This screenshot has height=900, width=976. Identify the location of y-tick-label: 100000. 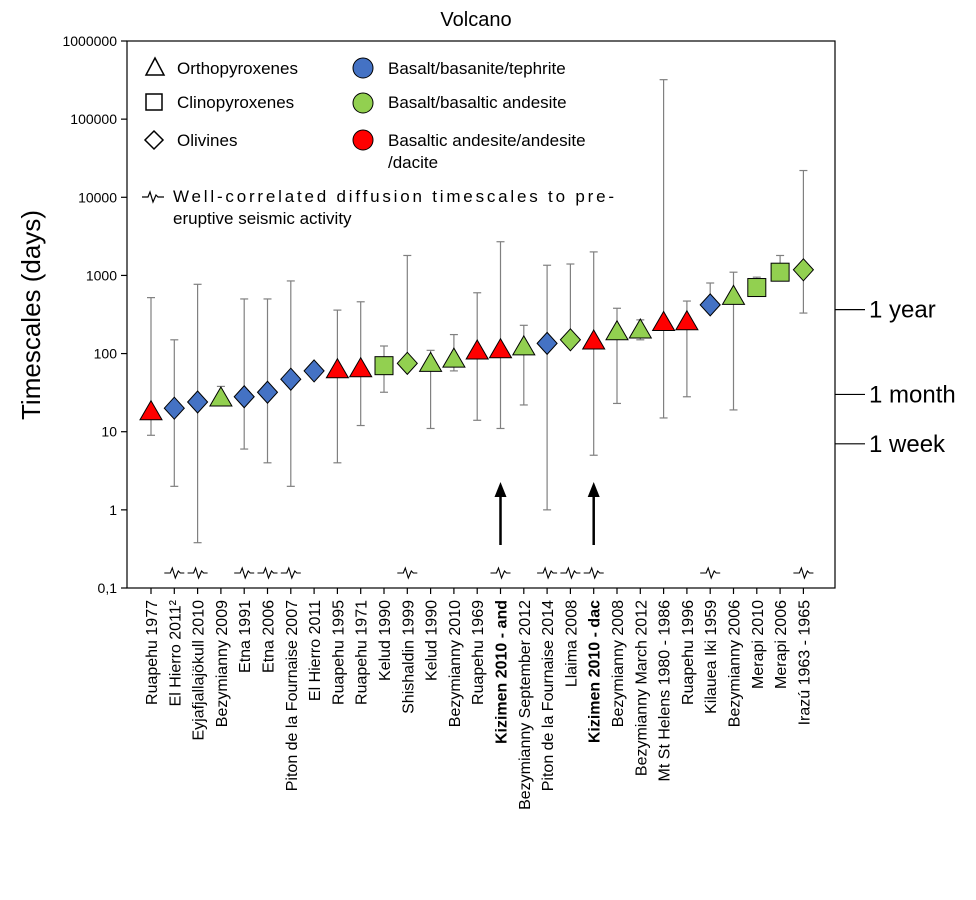
(93, 119).